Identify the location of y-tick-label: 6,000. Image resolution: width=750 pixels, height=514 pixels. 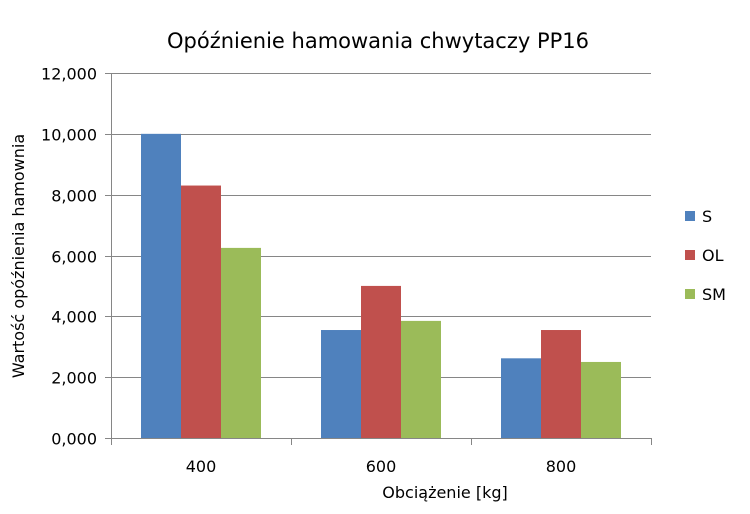
(74, 257).